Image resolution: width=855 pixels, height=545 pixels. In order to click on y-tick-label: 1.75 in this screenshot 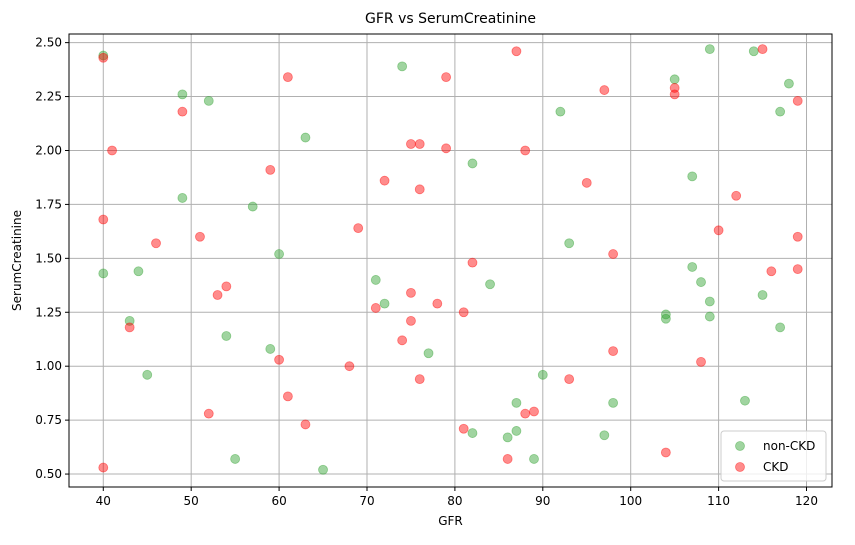, I will do `click(48, 204)`.